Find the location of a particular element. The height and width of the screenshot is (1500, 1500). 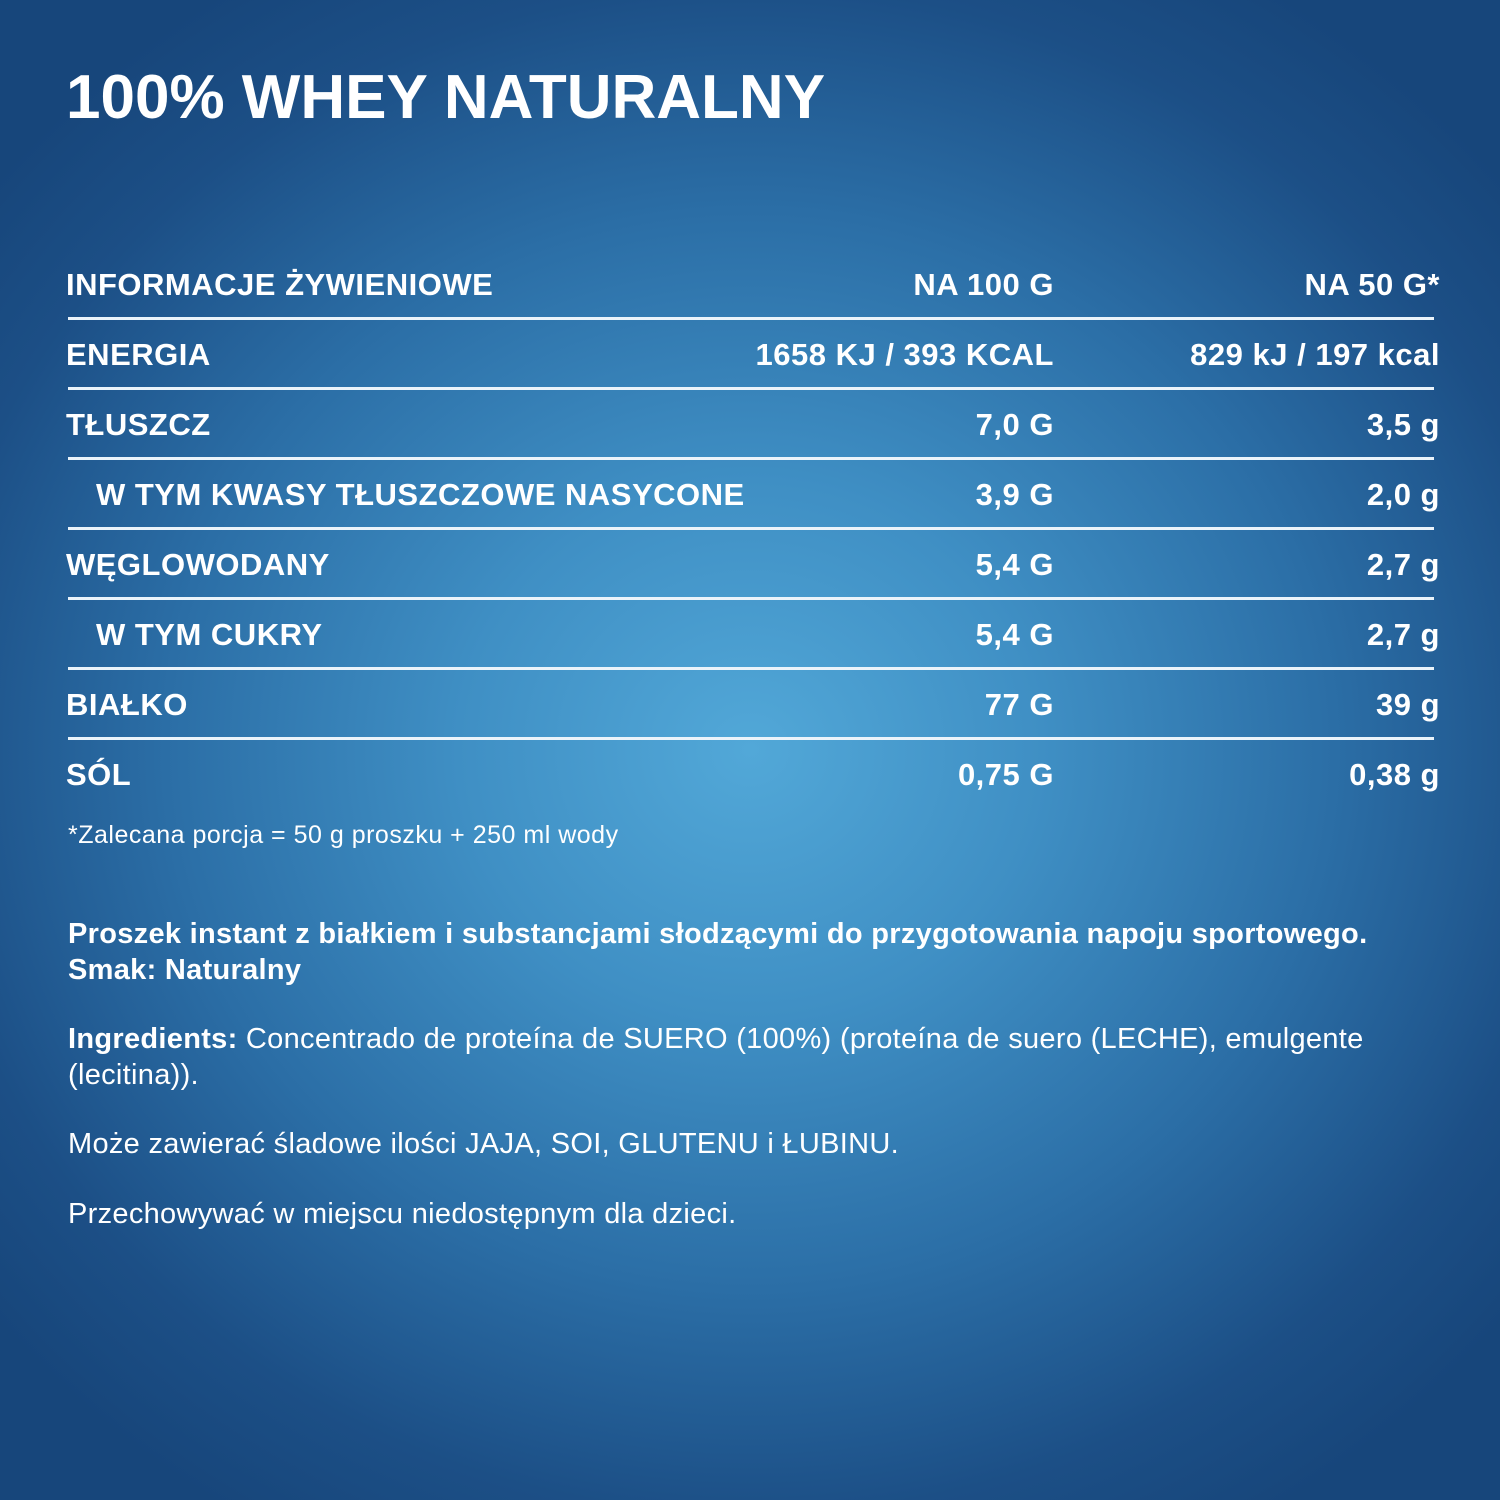

nutrient-value-per100: 3,9 G is located at coordinates (1014, 494).